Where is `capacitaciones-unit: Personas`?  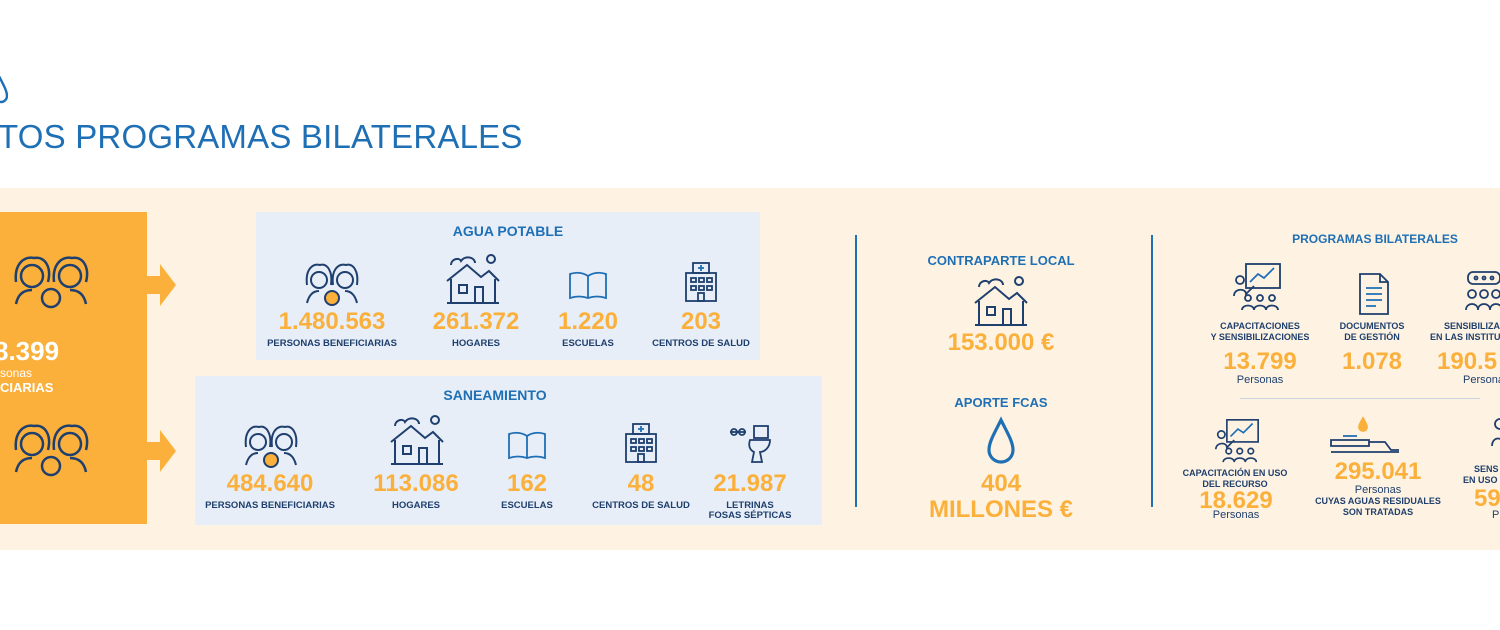
capacitaciones-unit: Personas is located at coordinates (1260, 380).